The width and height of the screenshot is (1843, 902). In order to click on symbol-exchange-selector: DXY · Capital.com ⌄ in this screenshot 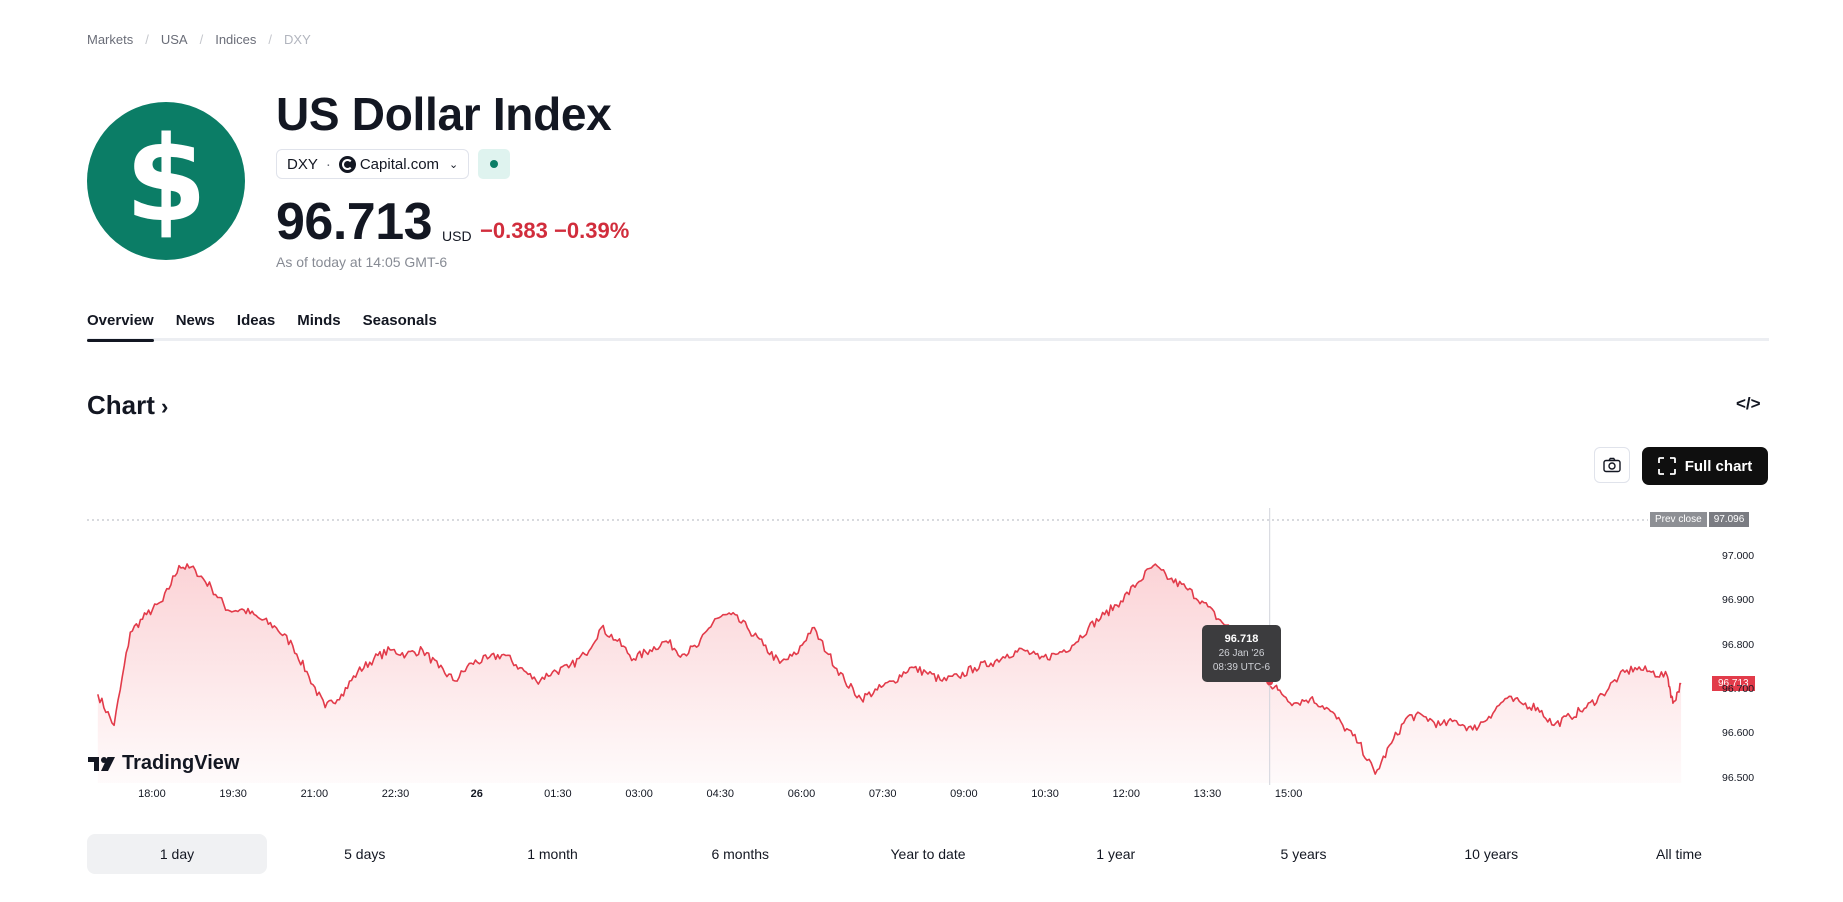, I will do `click(373, 164)`.